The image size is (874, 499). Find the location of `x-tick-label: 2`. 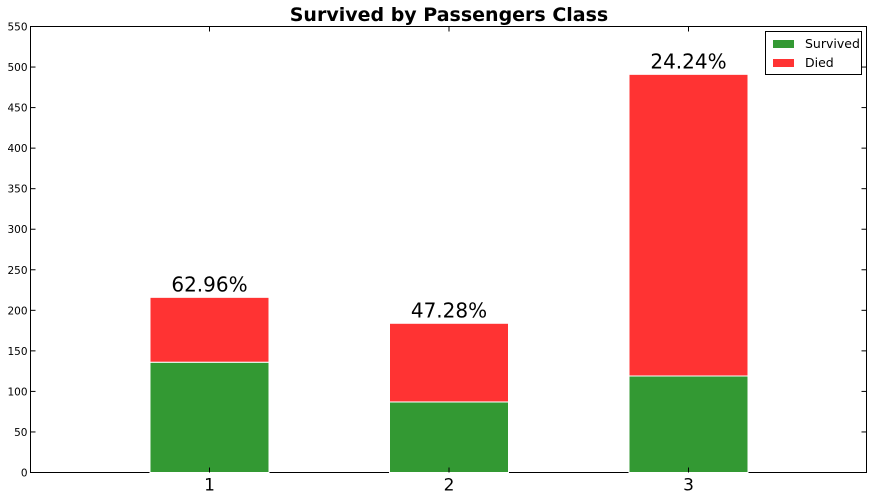

x-tick-label: 2 is located at coordinates (449, 486).